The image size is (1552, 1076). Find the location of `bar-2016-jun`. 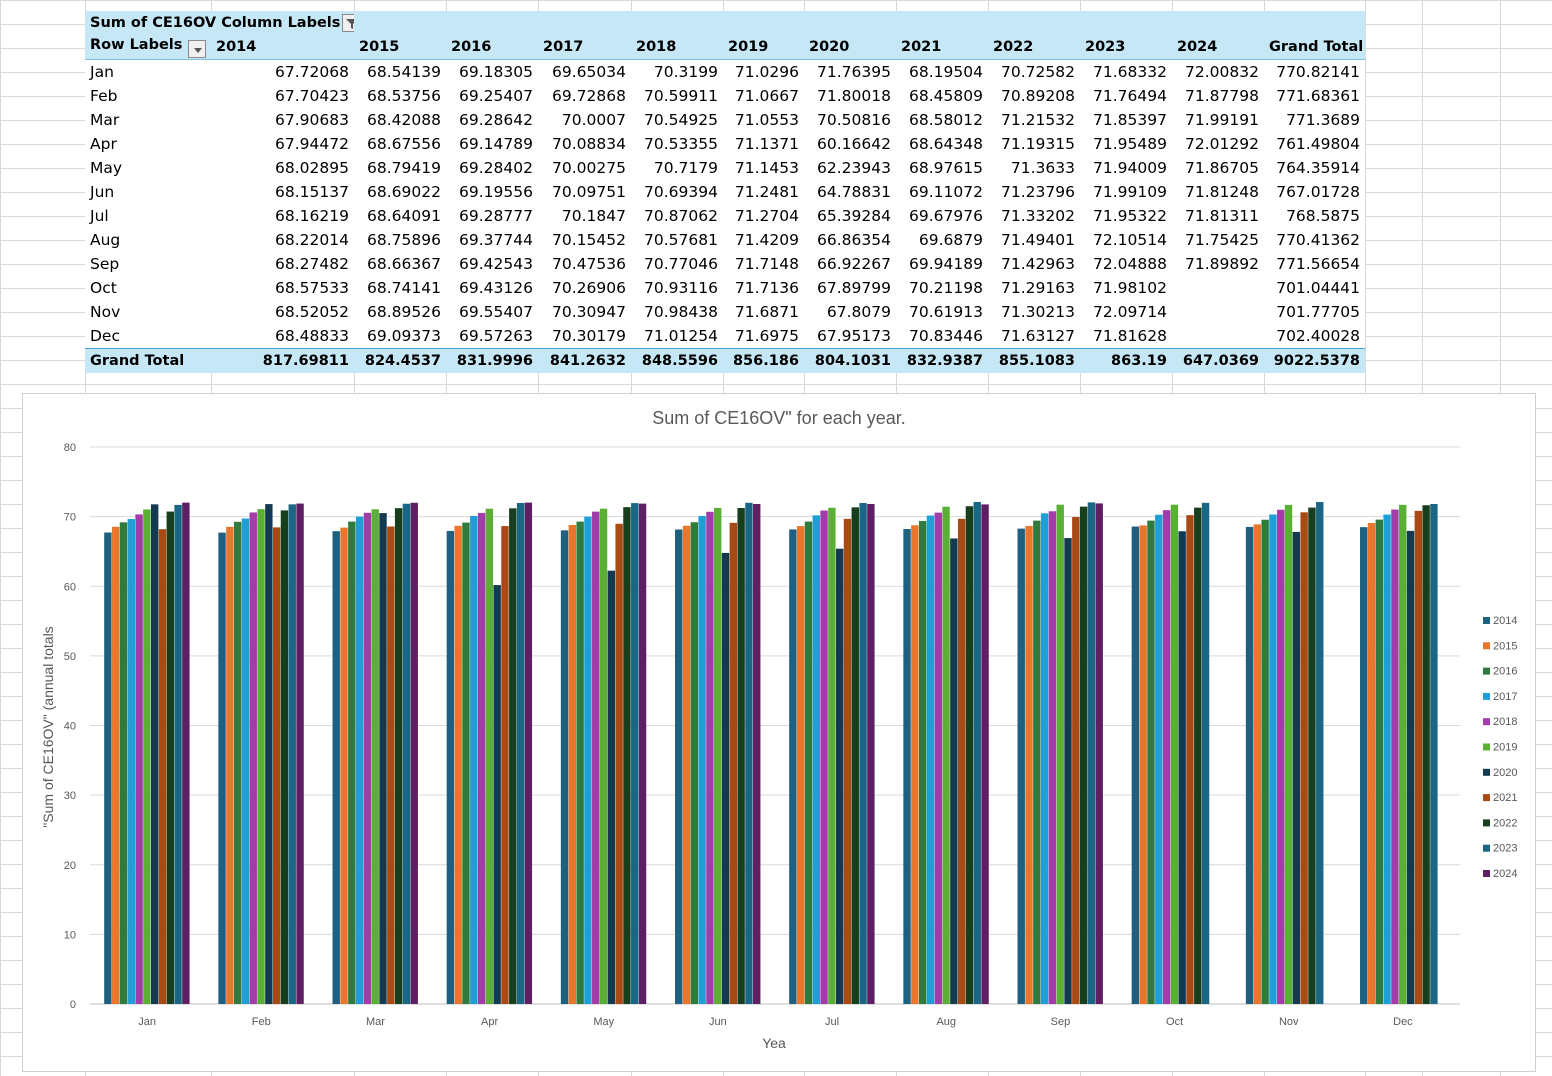

bar-2016-jun is located at coordinates (694, 763).